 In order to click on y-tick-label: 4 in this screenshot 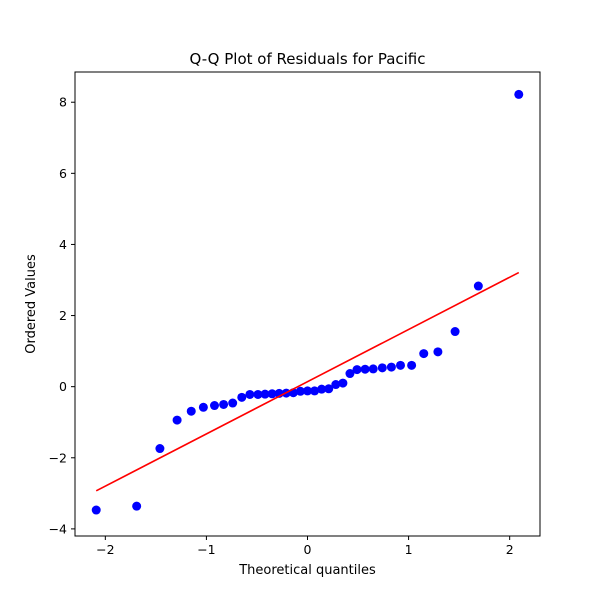, I will do `click(63, 244)`.